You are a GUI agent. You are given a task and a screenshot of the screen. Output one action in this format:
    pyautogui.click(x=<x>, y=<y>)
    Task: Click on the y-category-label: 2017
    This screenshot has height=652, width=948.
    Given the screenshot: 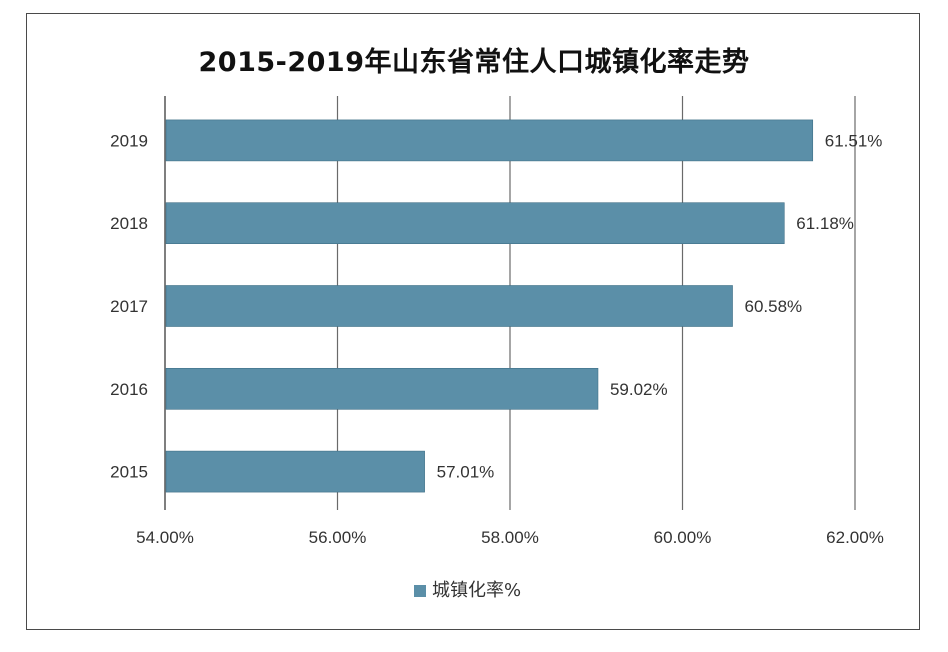 What is the action you would take?
    pyautogui.click(x=129, y=306)
    